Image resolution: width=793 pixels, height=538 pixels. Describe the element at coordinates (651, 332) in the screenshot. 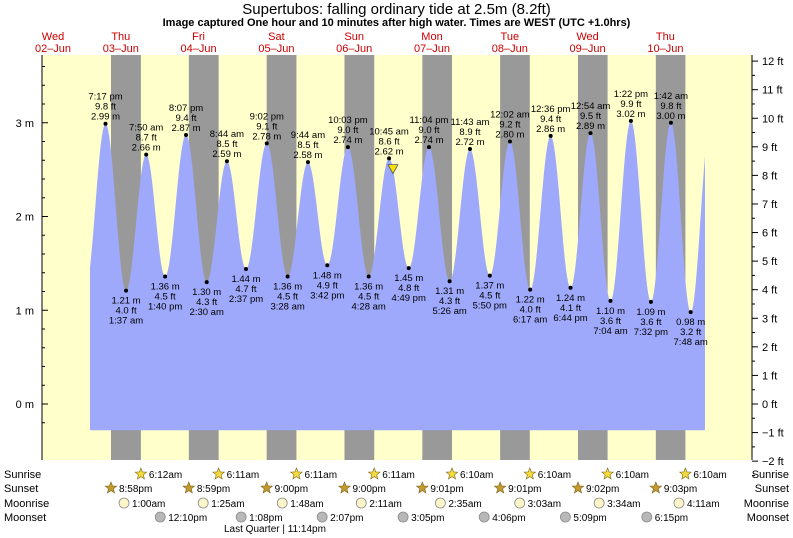

I see `low-tide-label: 7:32 pm` at that location.